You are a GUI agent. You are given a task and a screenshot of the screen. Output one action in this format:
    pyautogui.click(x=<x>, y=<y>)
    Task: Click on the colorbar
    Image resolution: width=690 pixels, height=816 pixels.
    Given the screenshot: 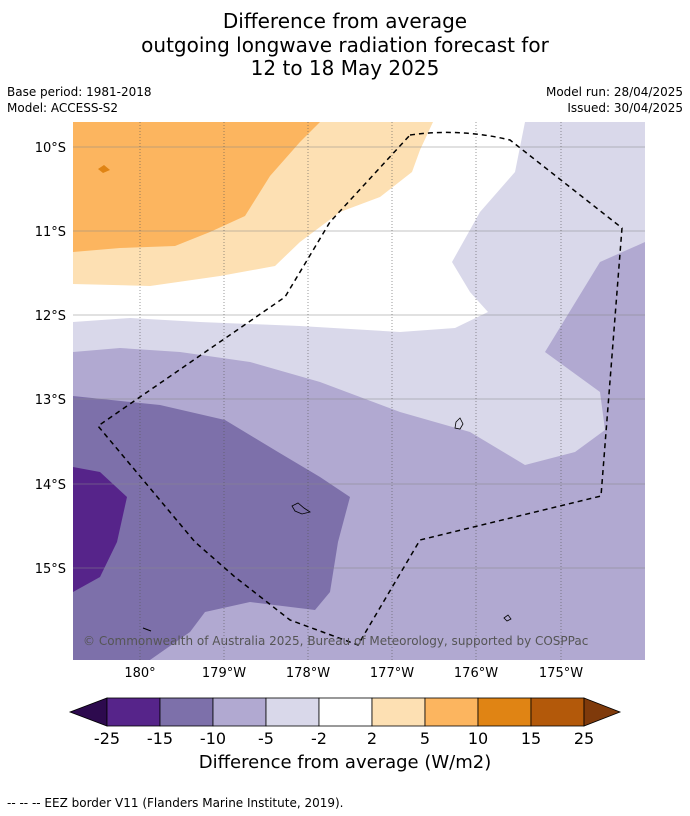 What is the action you would take?
    pyautogui.click(x=345, y=712)
    